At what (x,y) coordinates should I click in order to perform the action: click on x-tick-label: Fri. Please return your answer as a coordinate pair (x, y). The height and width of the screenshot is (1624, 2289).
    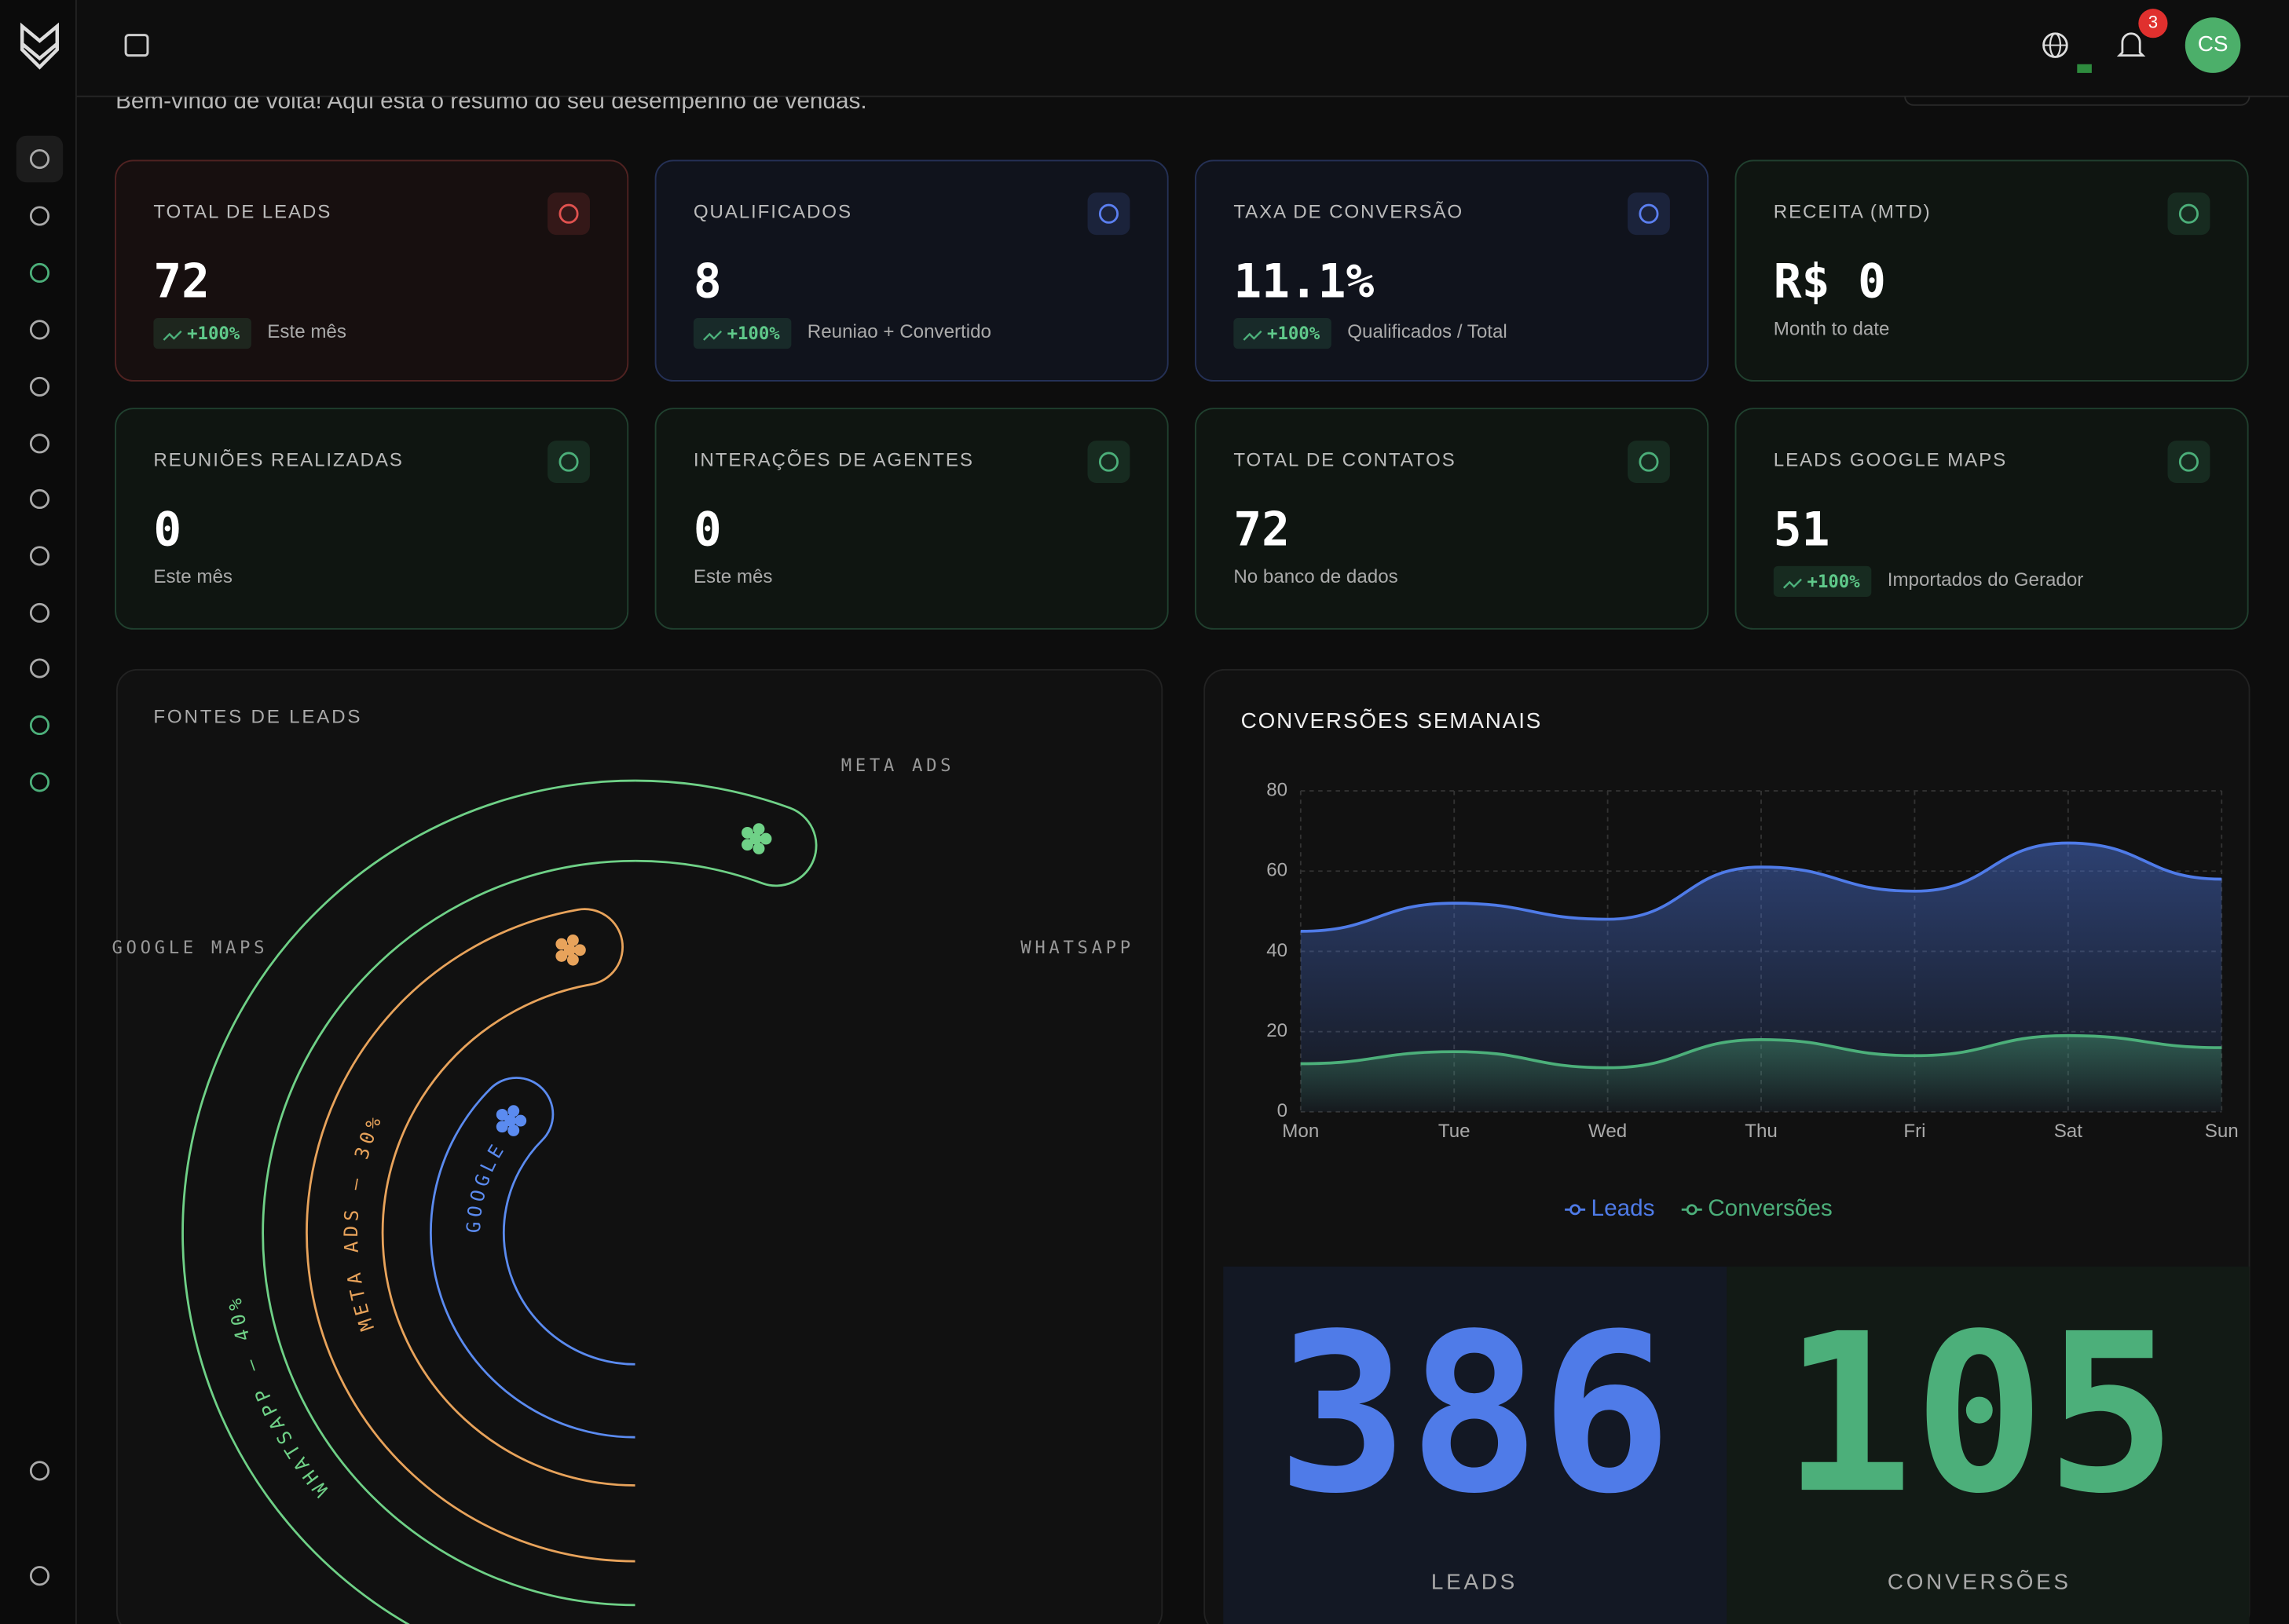
    Looking at the image, I should click on (1914, 1131).